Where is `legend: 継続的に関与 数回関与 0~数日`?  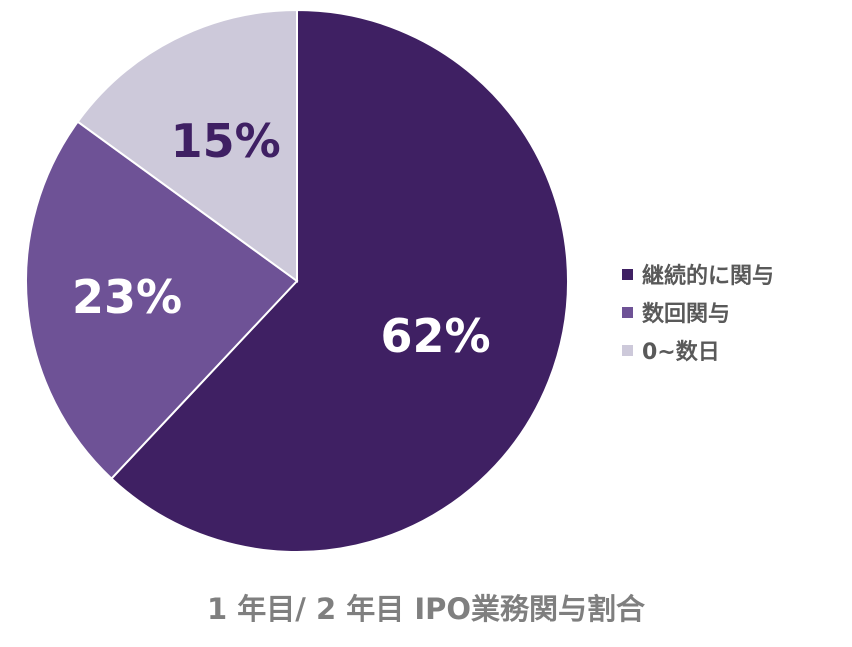
legend: 継続的に関与 数回関与 0~数日 is located at coordinates (734, 312).